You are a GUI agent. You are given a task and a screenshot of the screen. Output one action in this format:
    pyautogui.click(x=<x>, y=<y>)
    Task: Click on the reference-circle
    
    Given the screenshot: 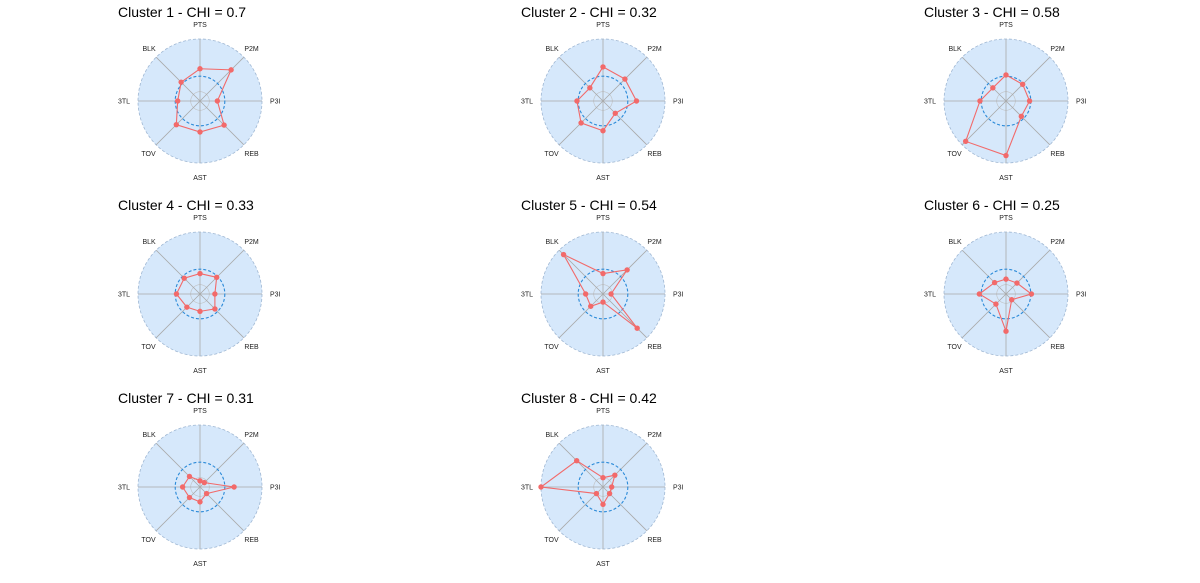 What is the action you would take?
    pyautogui.click(x=200, y=487)
    